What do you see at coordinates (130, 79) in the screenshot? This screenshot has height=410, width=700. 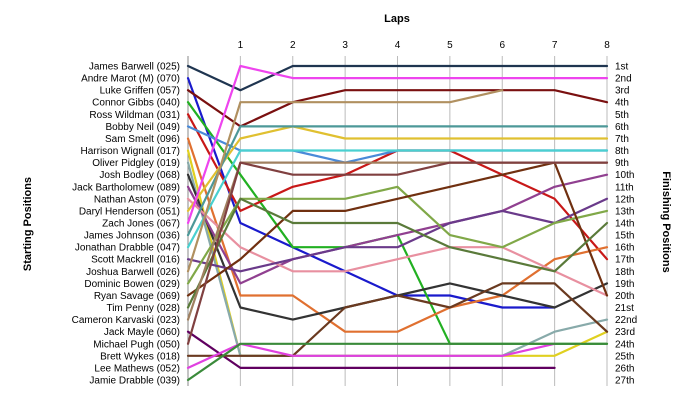 I see `driver-label: Andre Marot (M) (070)` at bounding box center [130, 79].